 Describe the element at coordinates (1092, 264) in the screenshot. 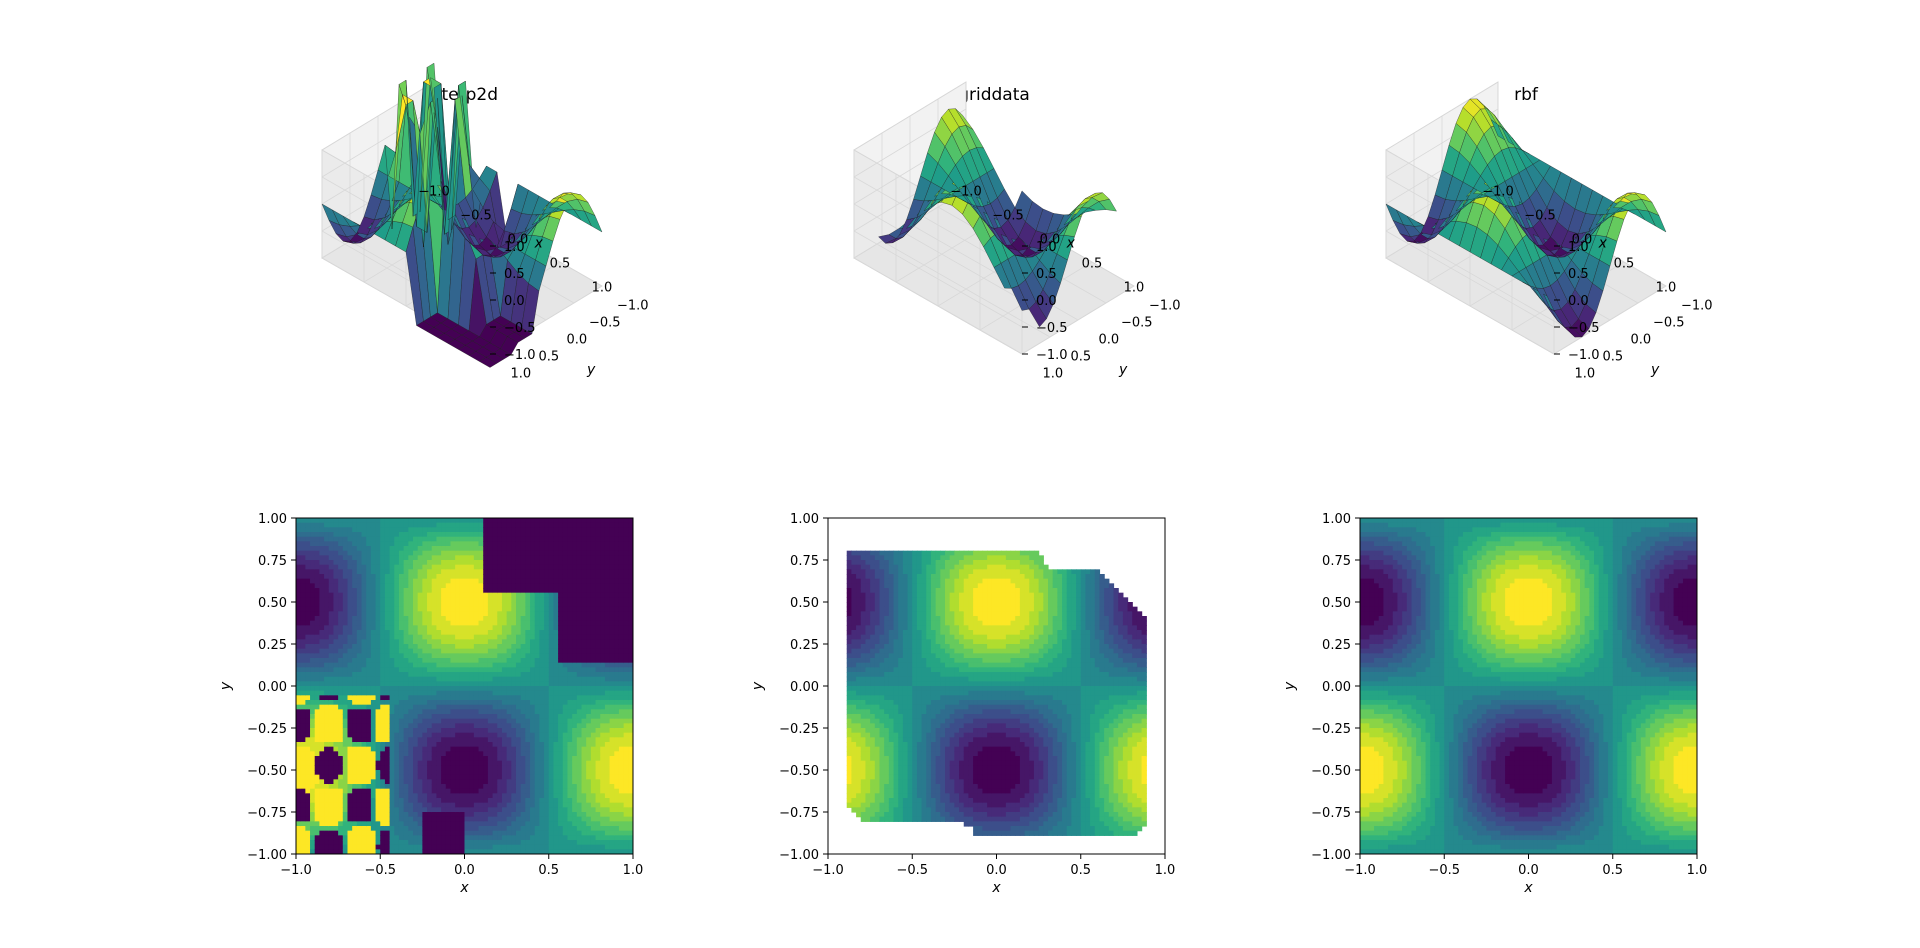

I see `x-tick-label: 0.5` at that location.